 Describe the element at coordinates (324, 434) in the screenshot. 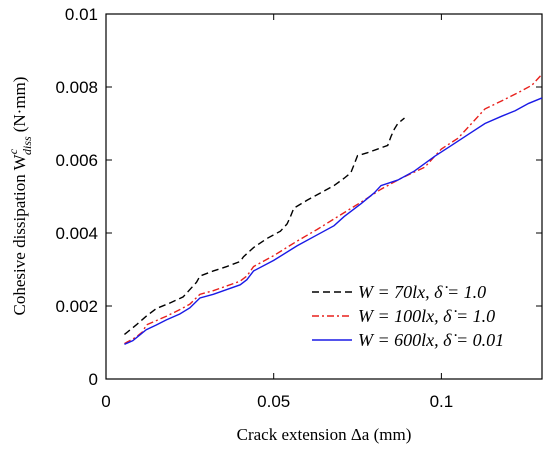

I see `x-axis-title: Crack extension Δa (mm)` at that location.